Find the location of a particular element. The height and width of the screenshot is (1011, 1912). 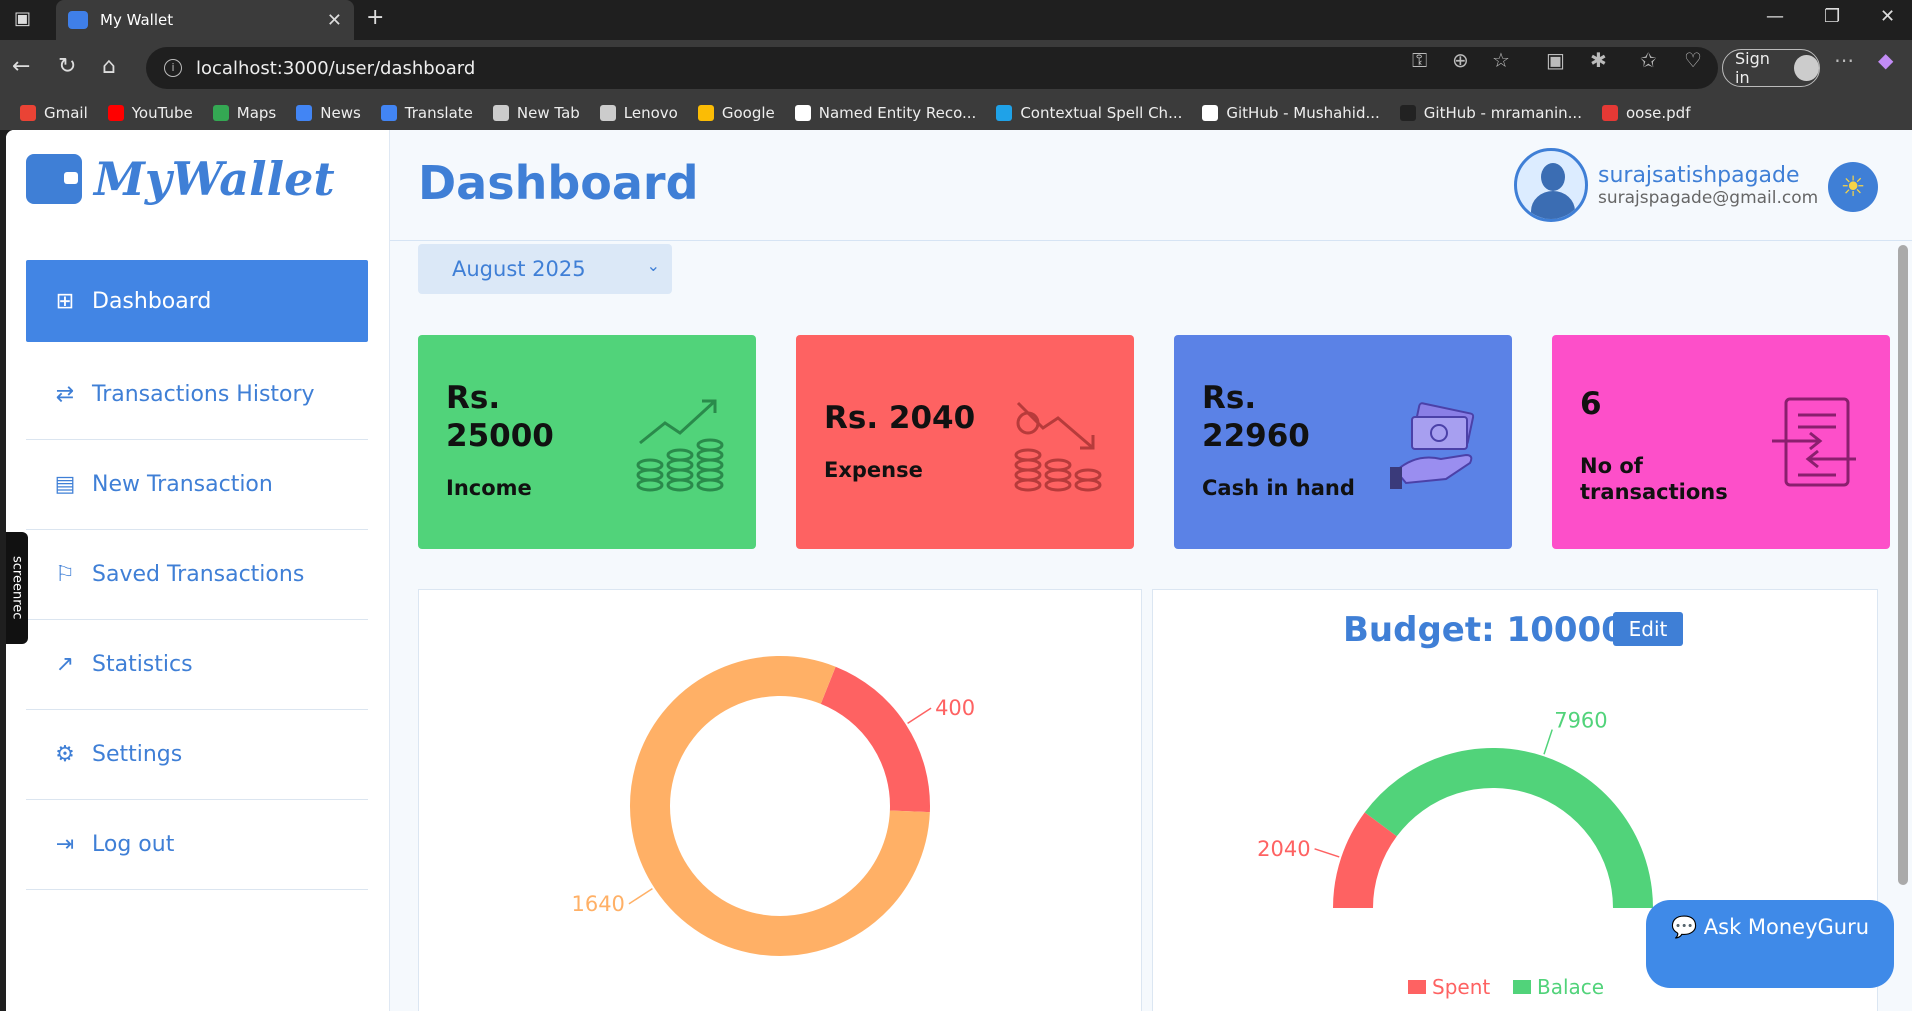

ask-moneyguru-label: 💬 Ask MoneyGuru is located at coordinates (1770, 927).